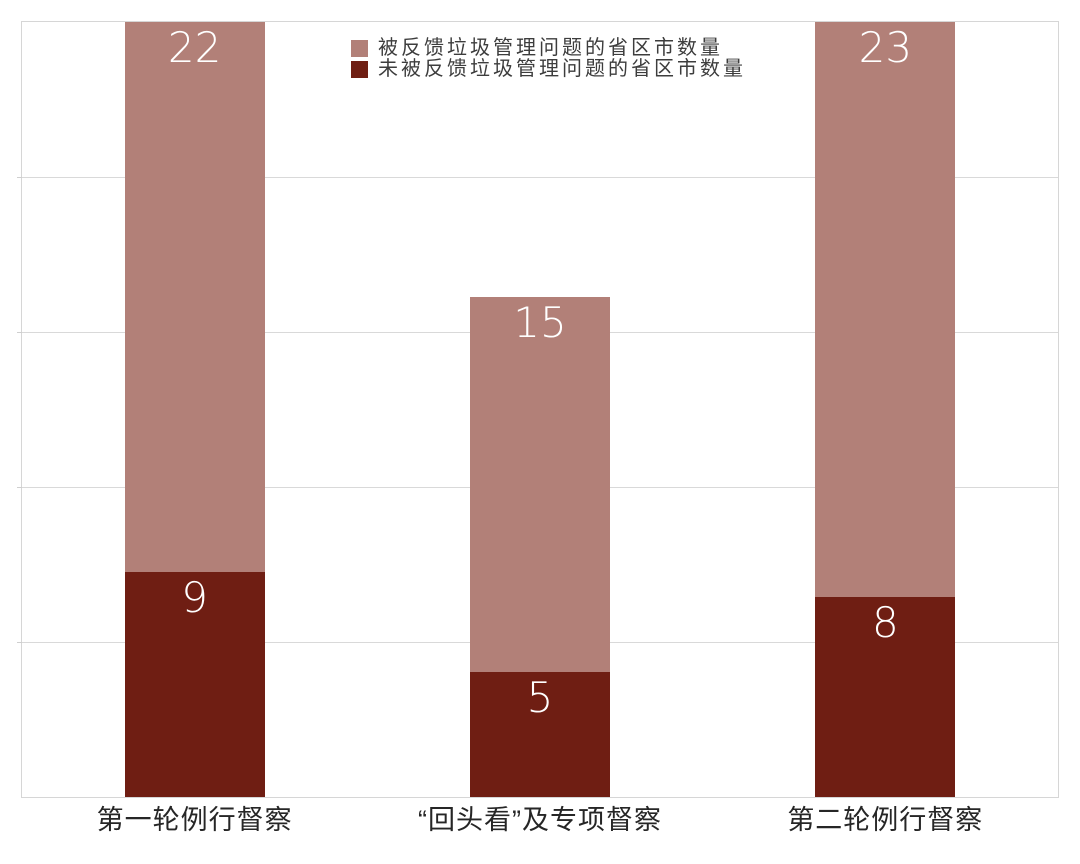 The image size is (1080, 864). I want to click on bar-segment: 23, so click(885, 309).